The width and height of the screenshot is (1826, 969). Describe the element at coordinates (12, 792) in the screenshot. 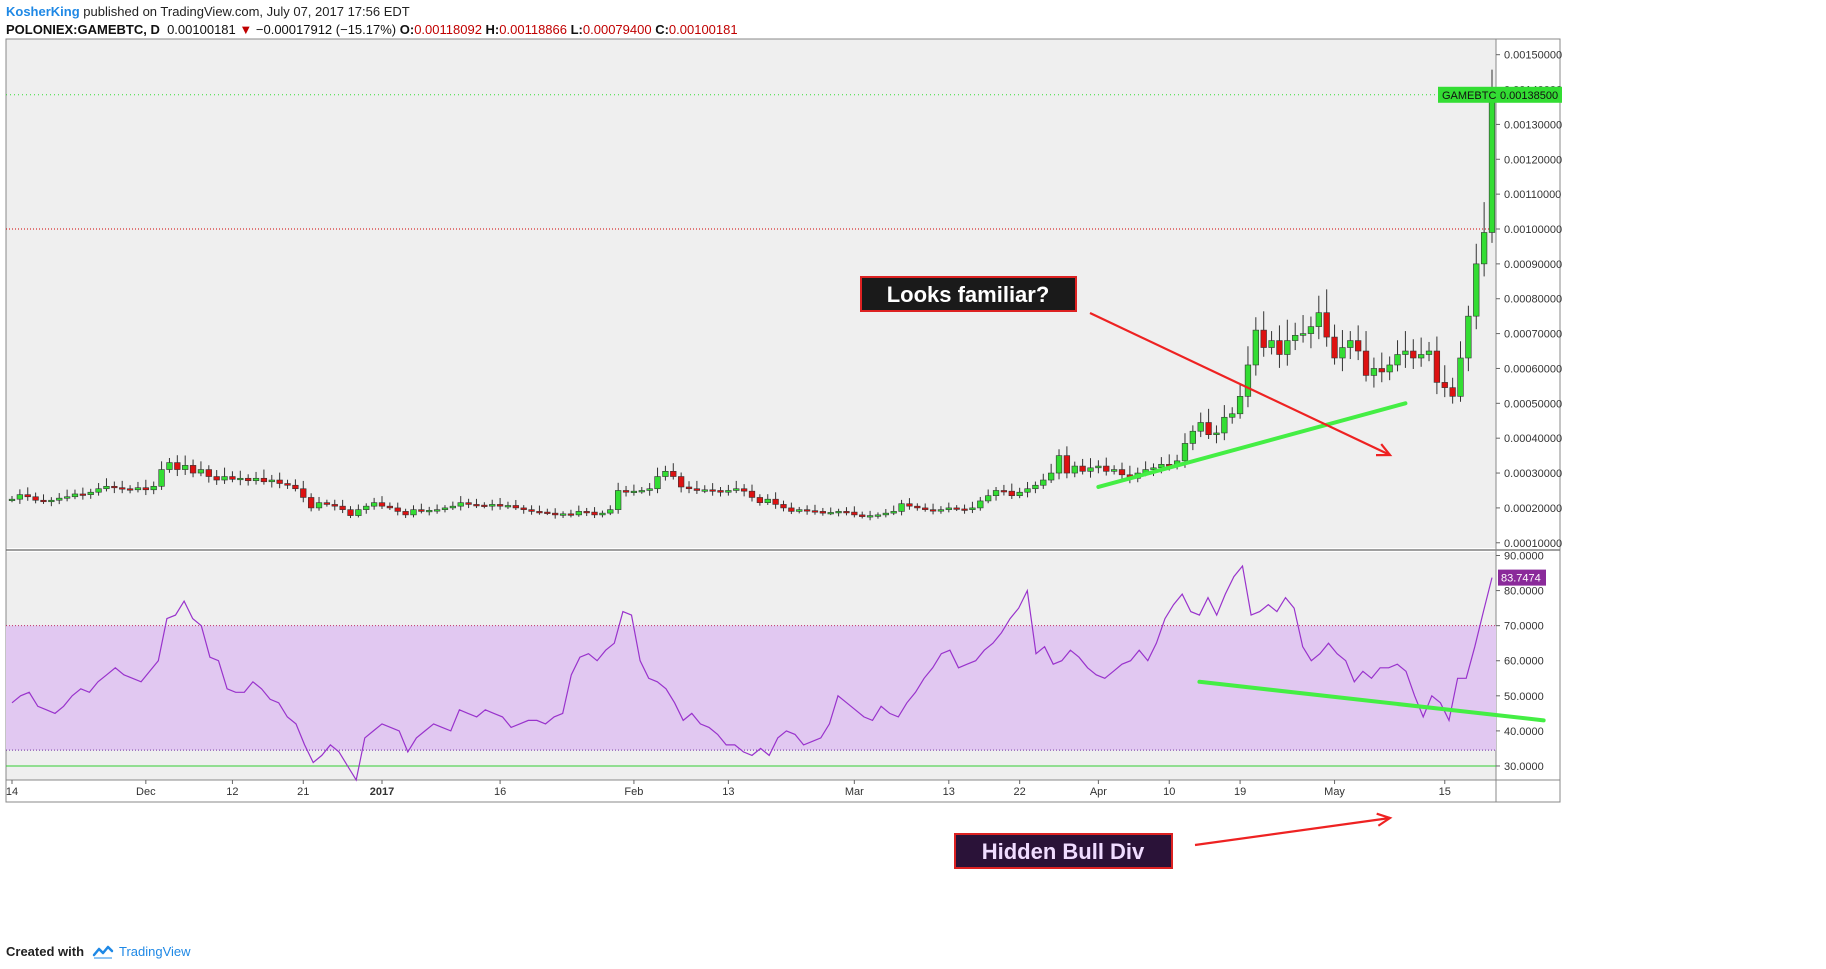

I see `x-tick-label: 14` at that location.